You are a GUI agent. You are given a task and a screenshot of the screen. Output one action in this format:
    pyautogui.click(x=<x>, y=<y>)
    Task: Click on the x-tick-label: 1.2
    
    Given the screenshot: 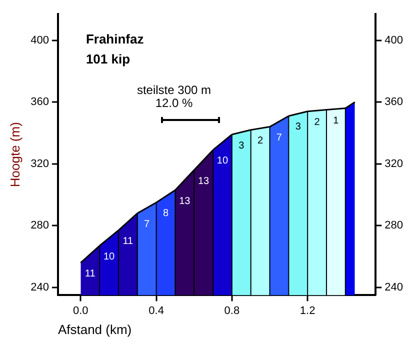 What is the action you would take?
    pyautogui.click(x=308, y=310)
    